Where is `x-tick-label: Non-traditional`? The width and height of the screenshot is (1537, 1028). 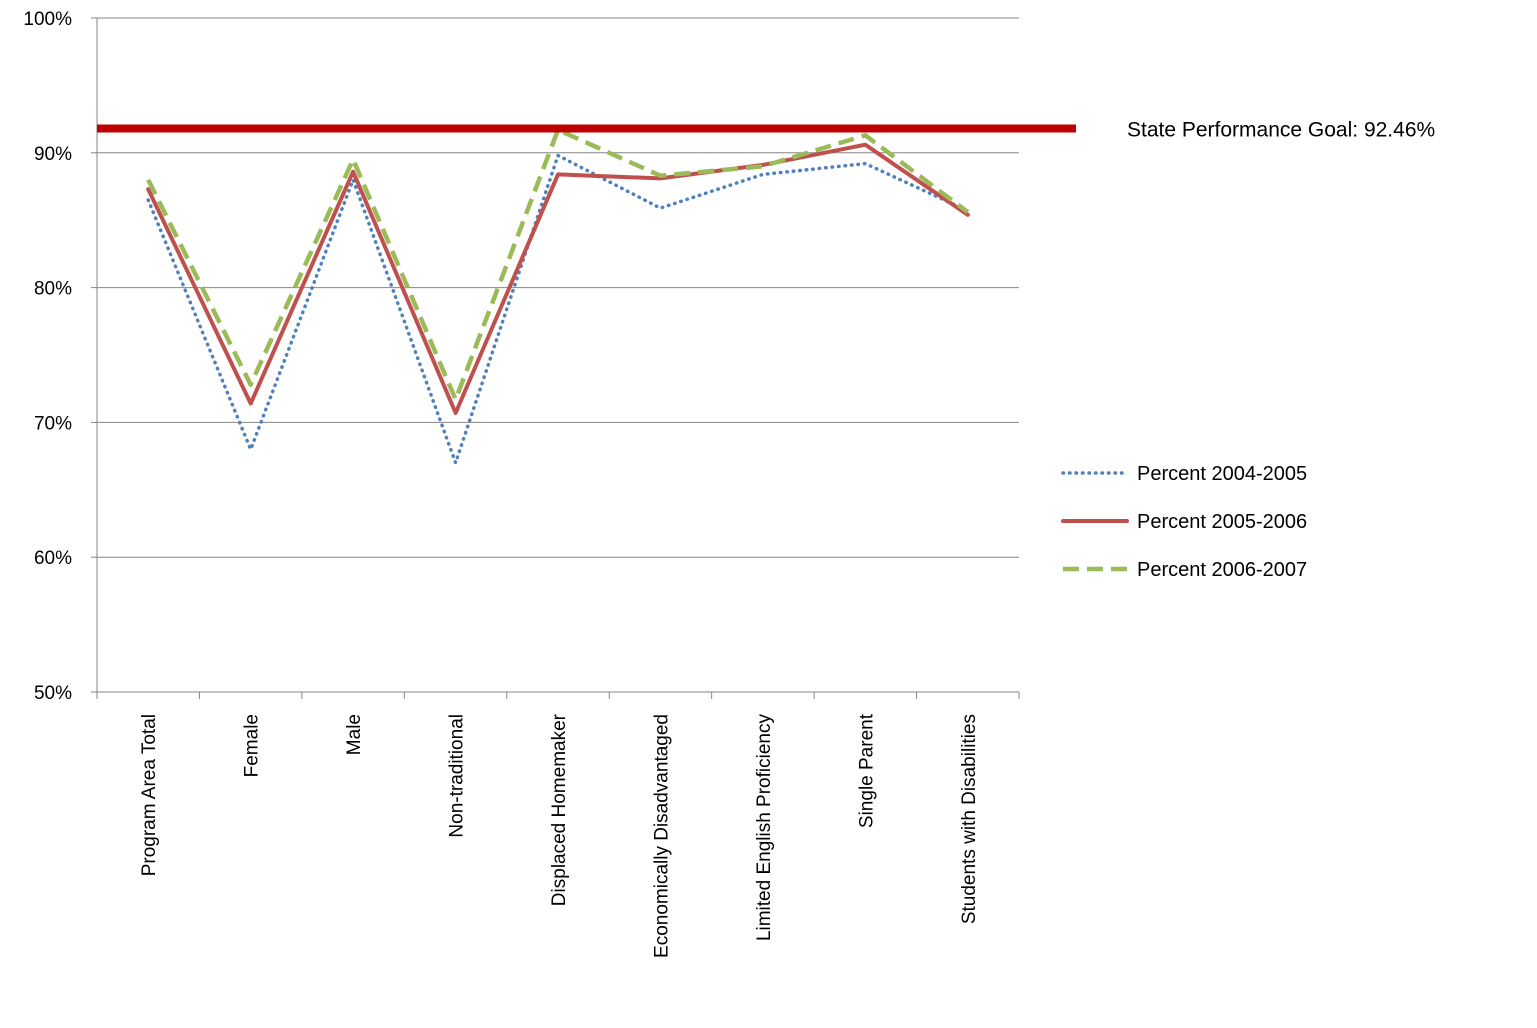 x-tick-label: Non-traditional is located at coordinates (457, 776).